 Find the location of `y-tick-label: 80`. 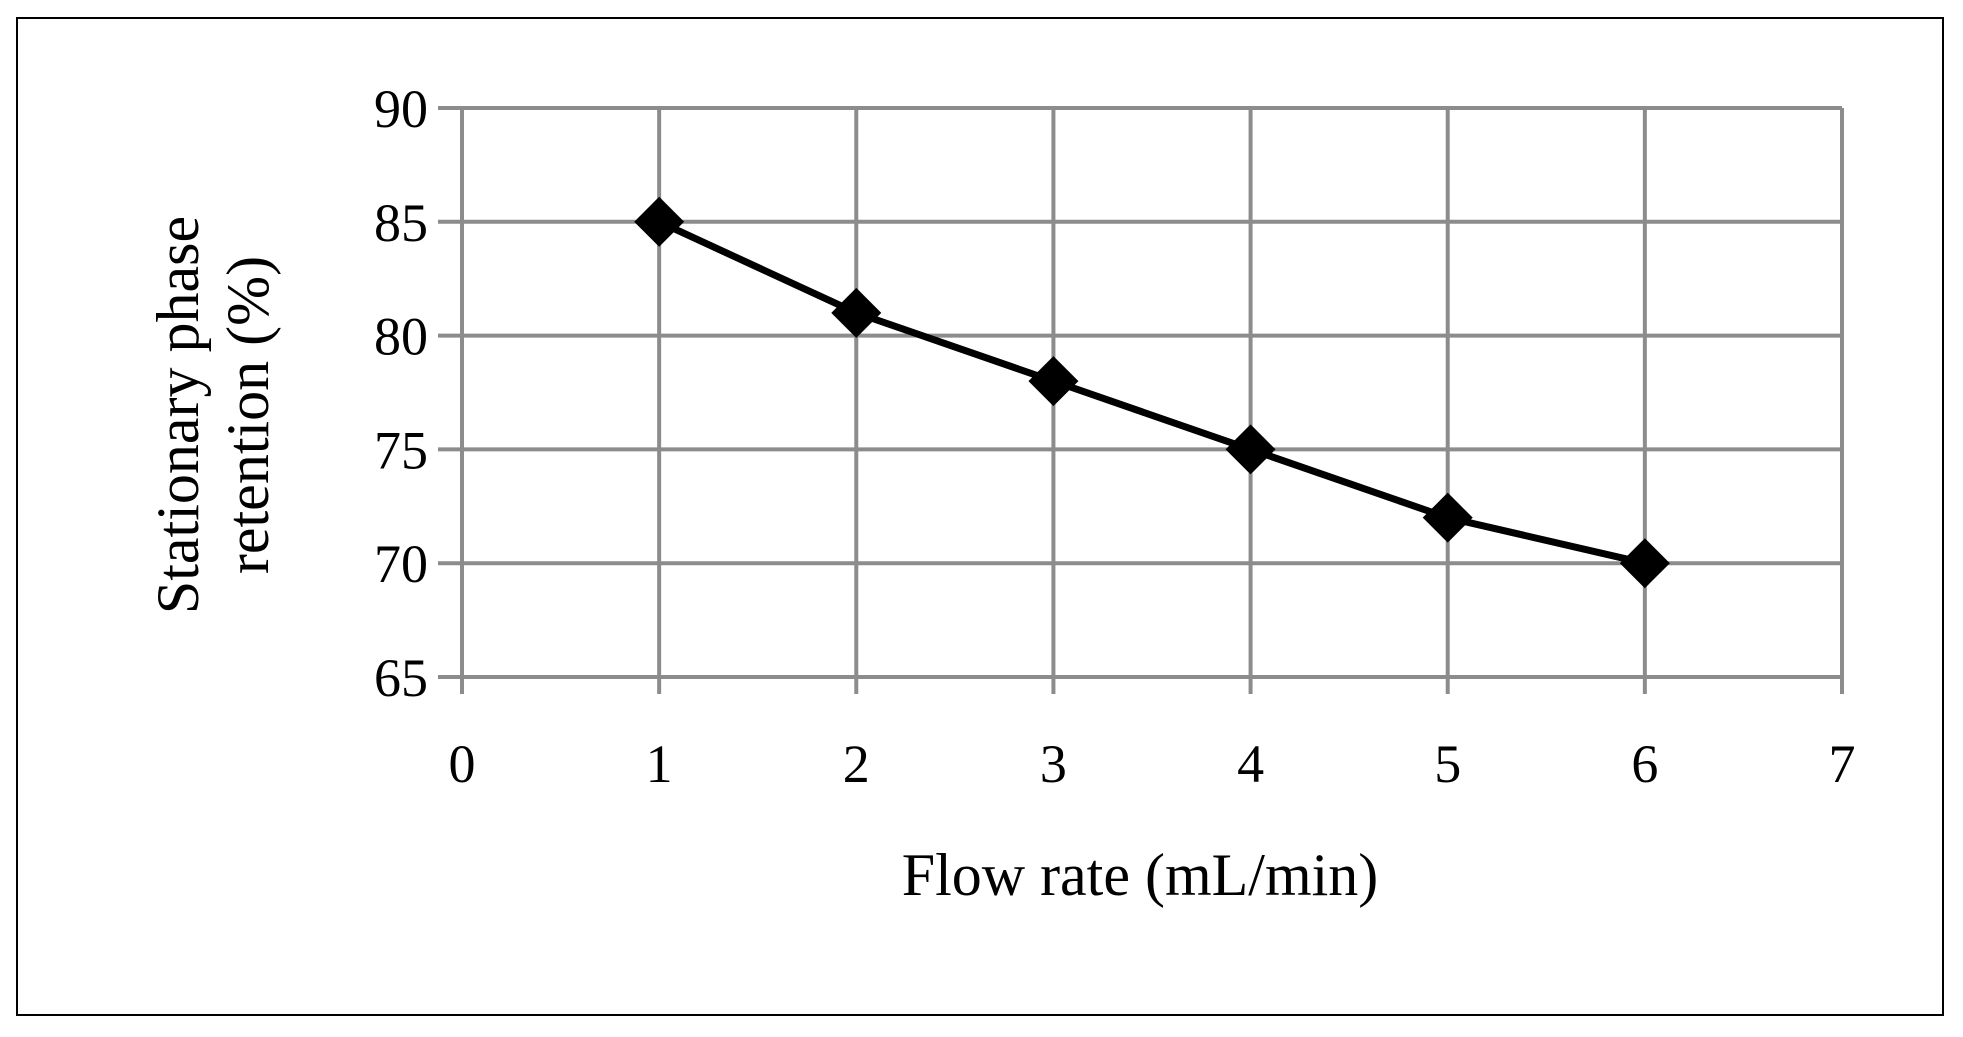

y-tick-label: 80 is located at coordinates (401, 337).